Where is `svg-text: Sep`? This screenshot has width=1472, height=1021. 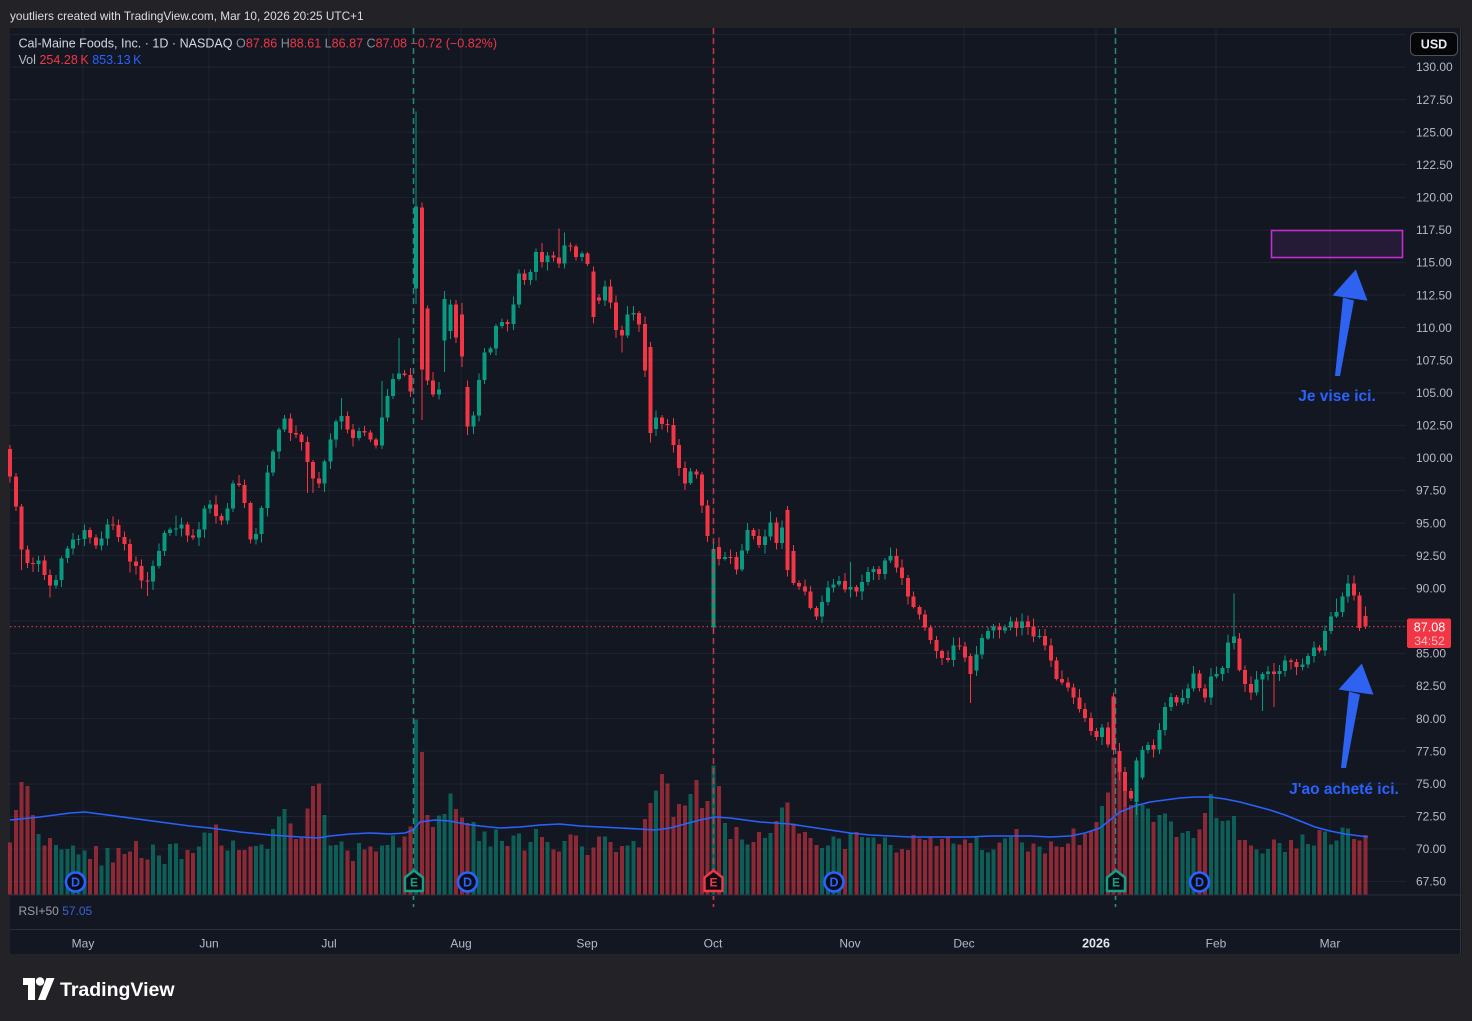
svg-text: Sep is located at coordinates (587, 944).